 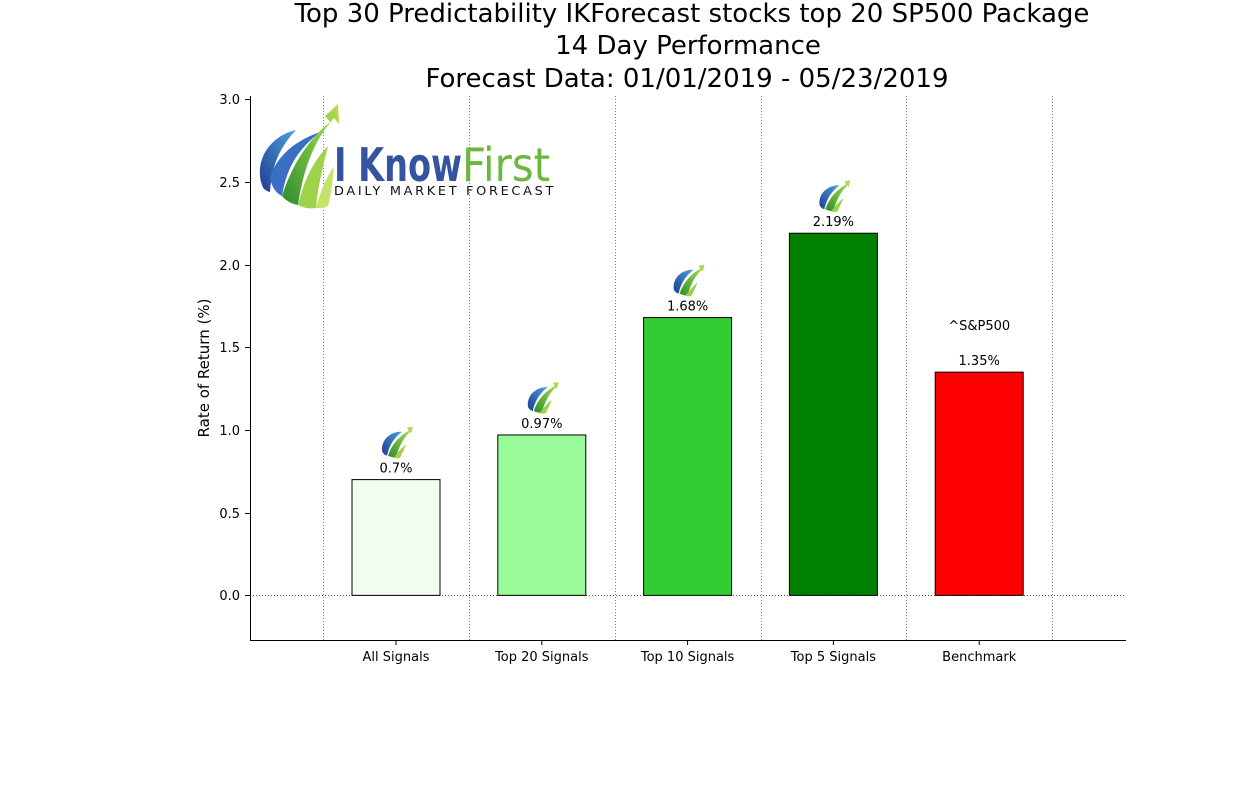 What do you see at coordinates (506, 165) in the screenshot?
I see `logo-word-light: First` at bounding box center [506, 165].